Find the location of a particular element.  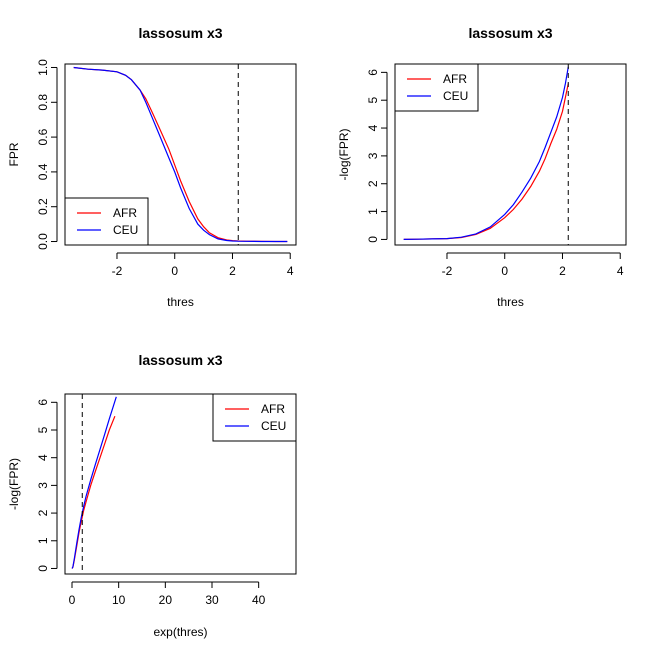

series-line-afr is located at coordinates (93, 492).